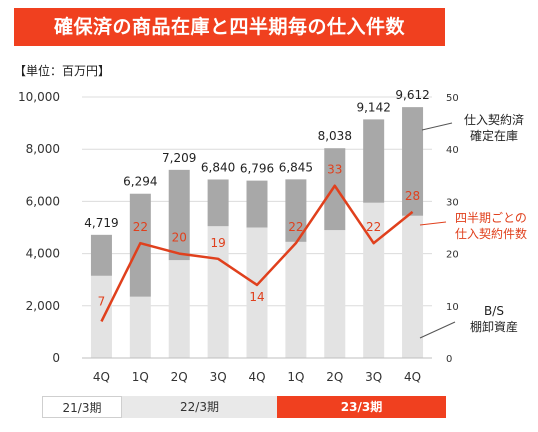 The height and width of the screenshot is (432, 538). What do you see at coordinates (437, 330) in the screenshot?
I see `legend-bs-leader` at bounding box center [437, 330].